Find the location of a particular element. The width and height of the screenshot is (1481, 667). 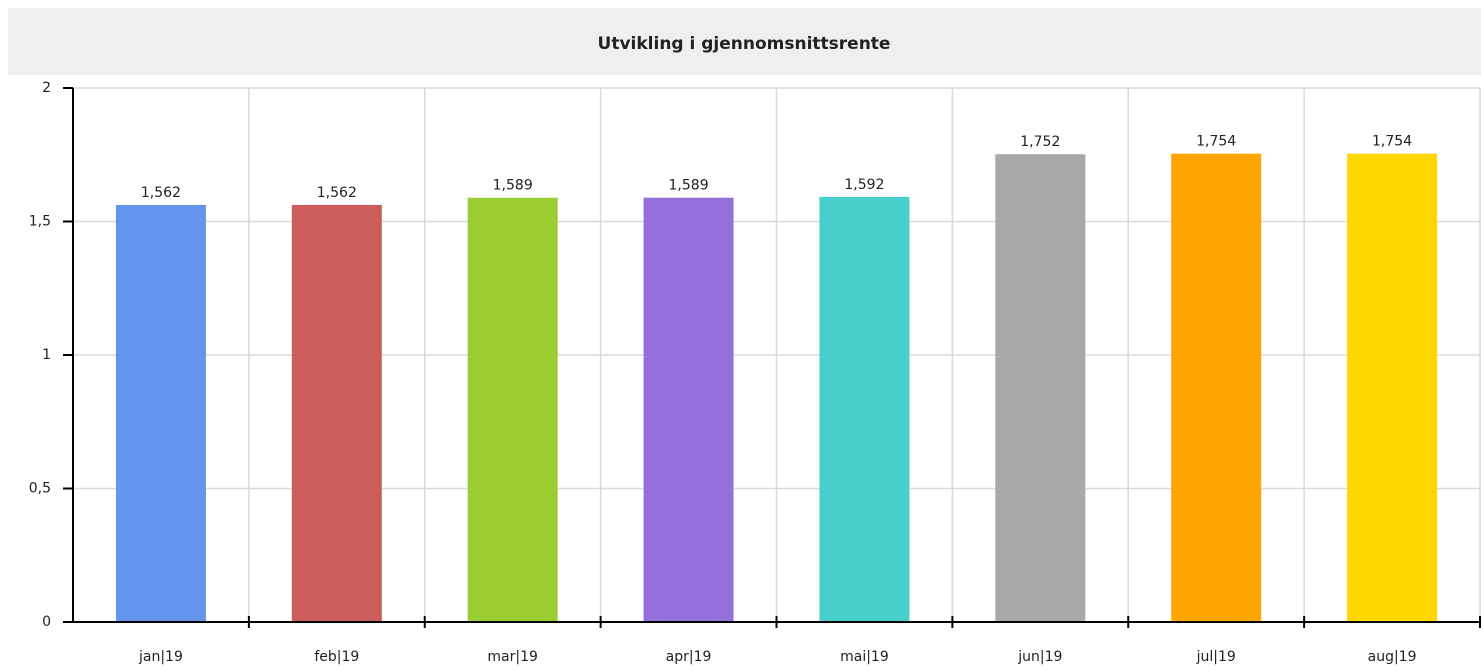

x-tick-label: mai|19 is located at coordinates (864, 657).